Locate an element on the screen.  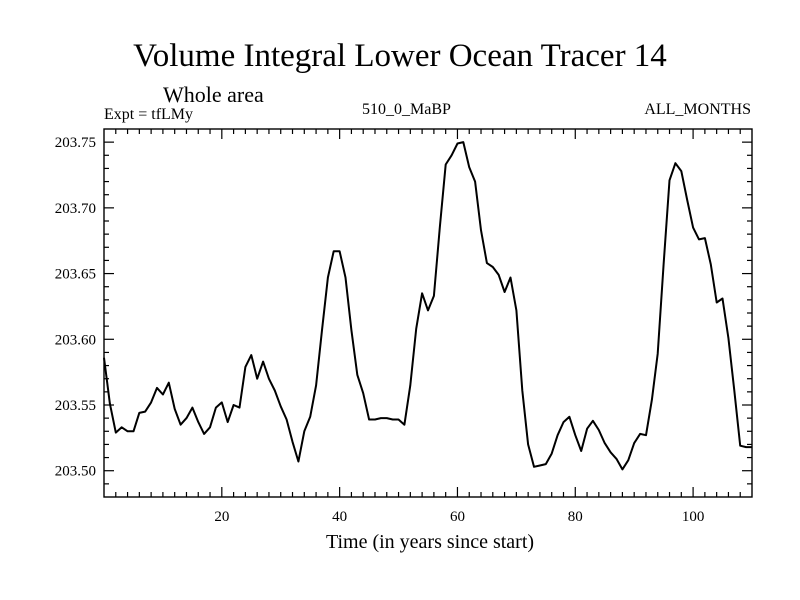
y-tick-label: 203.65 is located at coordinates (75, 275).